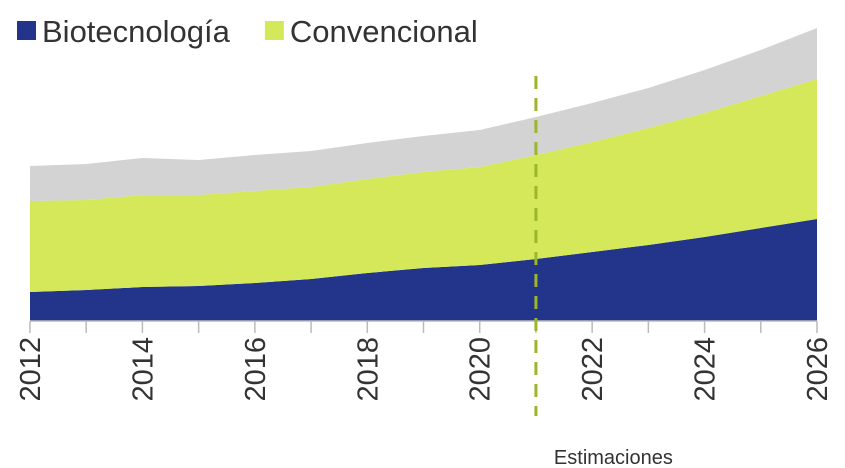 This screenshot has height=468, width=845. What do you see at coordinates (31, 369) in the screenshot?
I see `x-tick-label: 2012` at bounding box center [31, 369].